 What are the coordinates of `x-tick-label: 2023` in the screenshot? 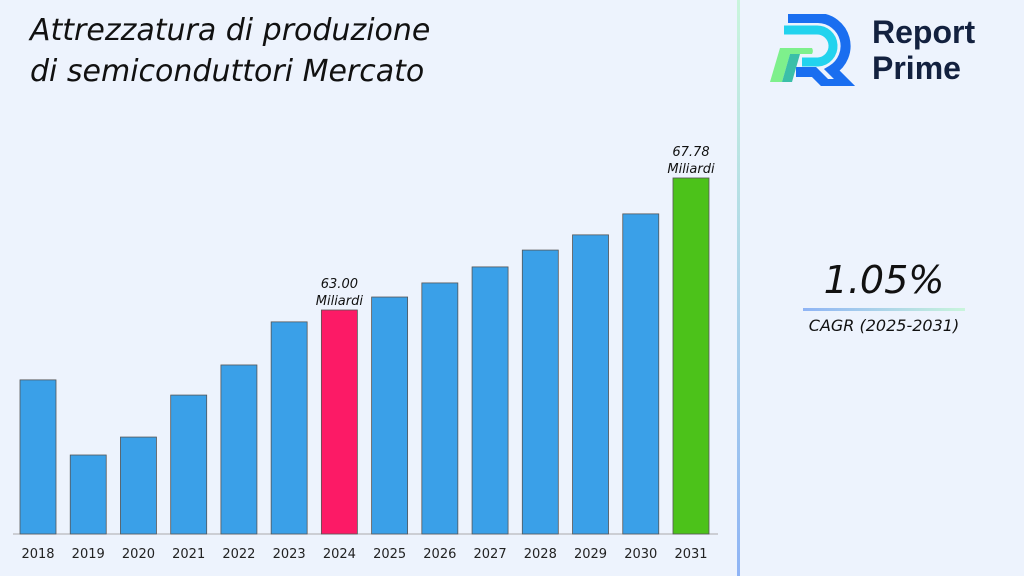 It's located at (289, 554).